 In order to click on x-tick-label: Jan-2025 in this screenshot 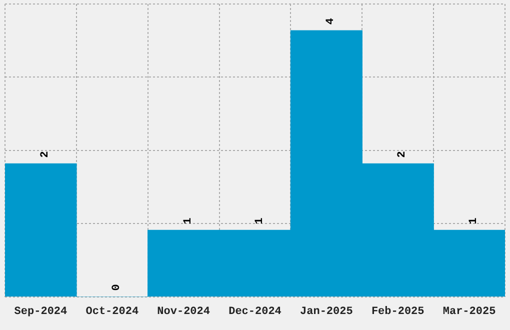, I will do `click(327, 312)`.